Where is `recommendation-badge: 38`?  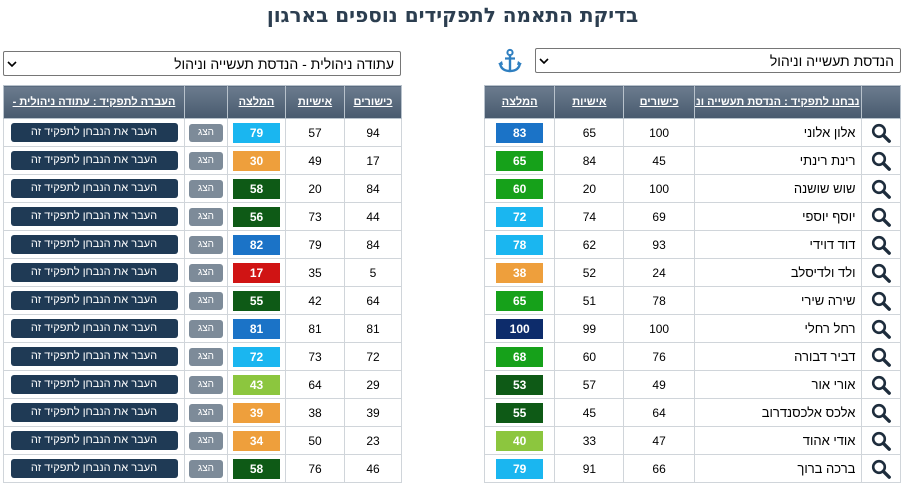
recommendation-badge: 38 is located at coordinates (520, 272).